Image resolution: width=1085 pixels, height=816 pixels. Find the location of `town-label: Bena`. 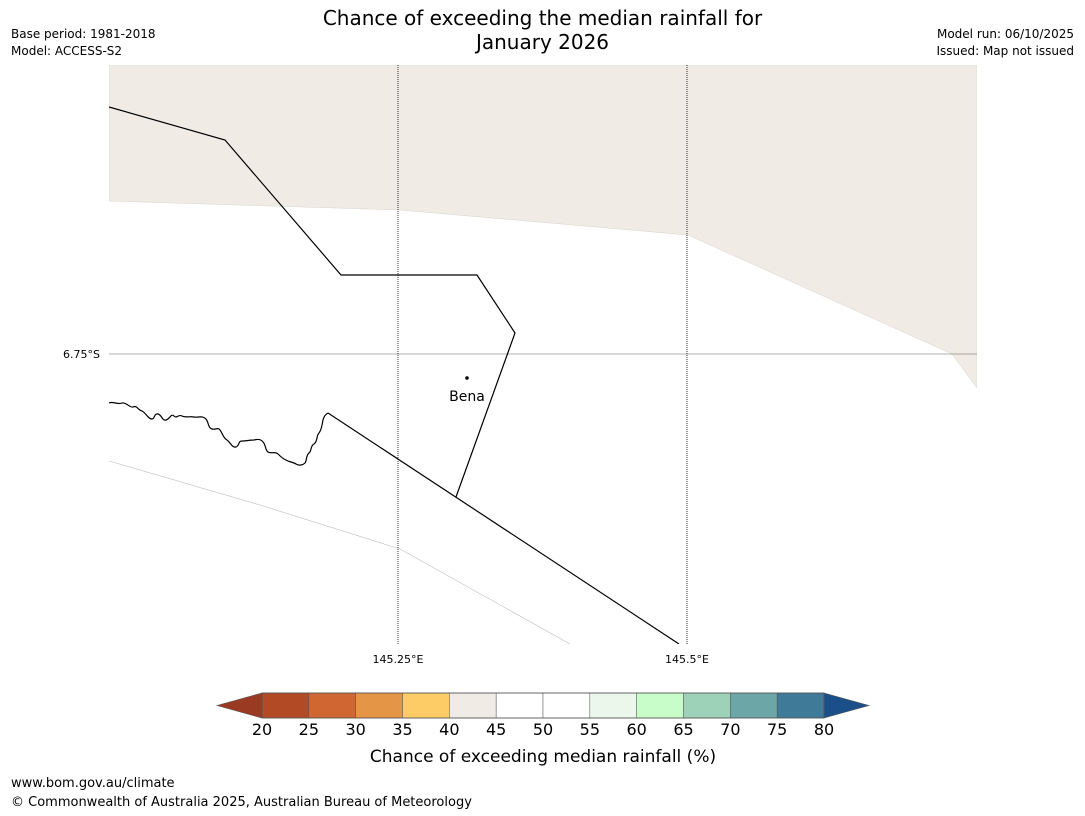

town-label: Bena is located at coordinates (467, 397).